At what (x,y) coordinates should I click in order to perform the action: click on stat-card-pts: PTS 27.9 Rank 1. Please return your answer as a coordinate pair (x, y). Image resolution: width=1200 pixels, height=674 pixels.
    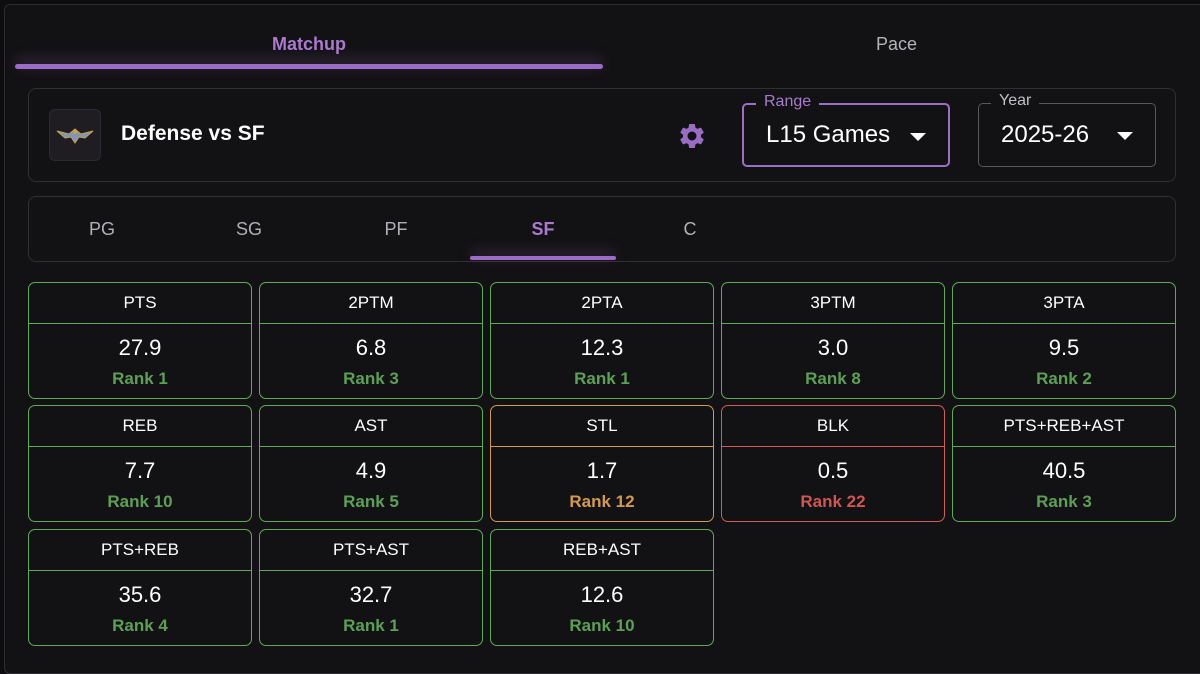
    Looking at the image, I should click on (140, 340).